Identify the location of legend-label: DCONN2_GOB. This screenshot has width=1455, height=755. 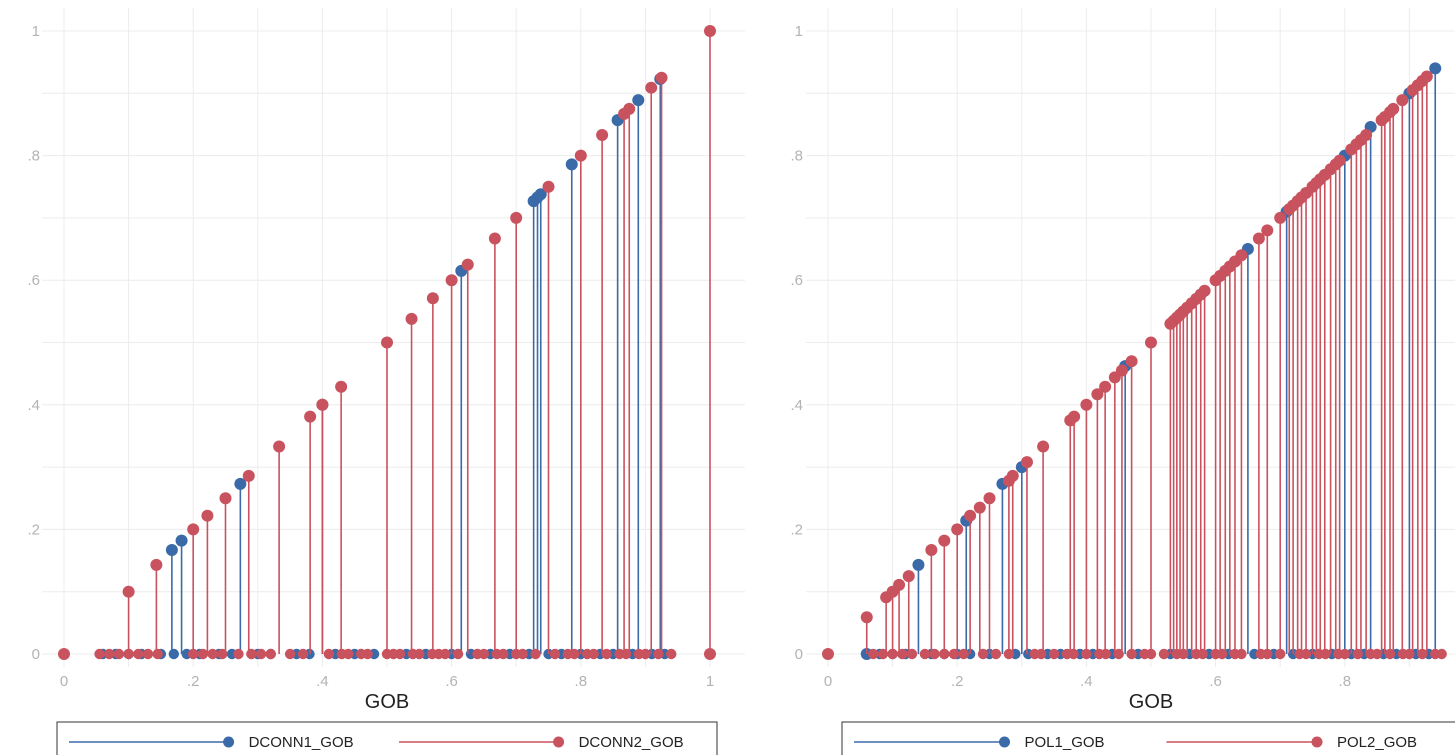
(631, 742).